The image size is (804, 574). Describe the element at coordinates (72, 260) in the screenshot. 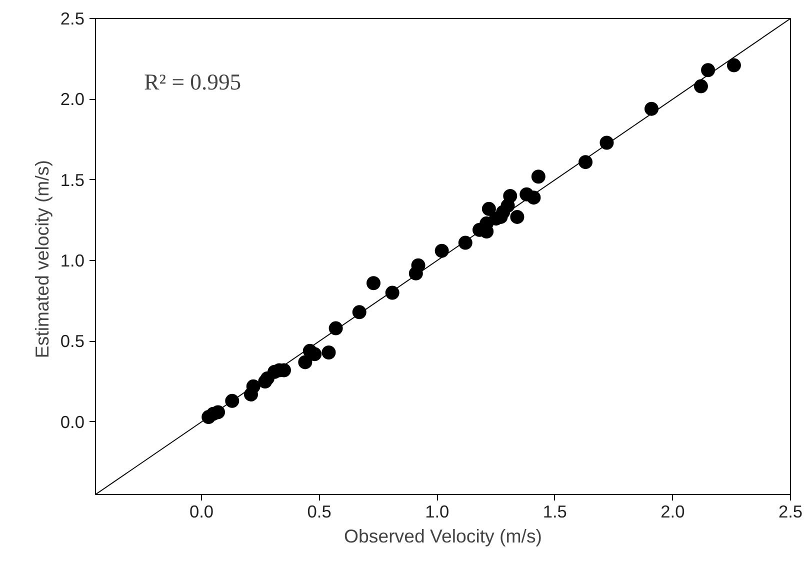

I see `y-tick-label: 1.0` at that location.